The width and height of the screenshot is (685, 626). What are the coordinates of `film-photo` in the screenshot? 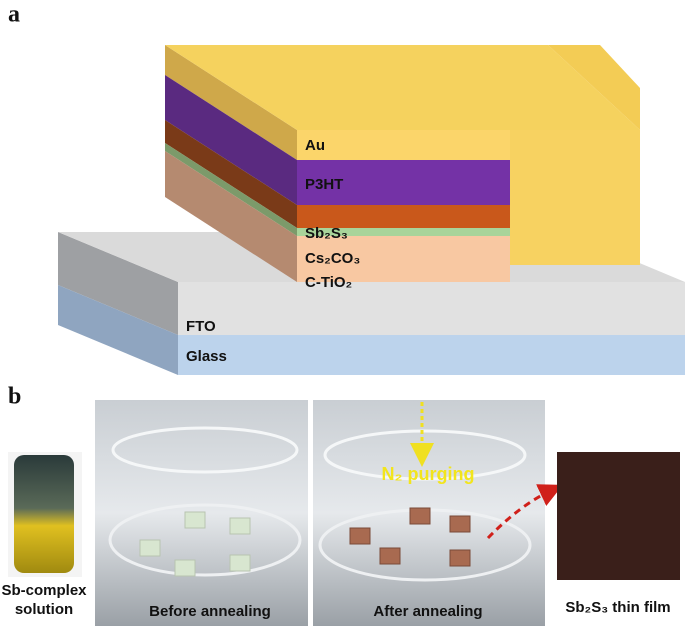 It's located at (618, 516).